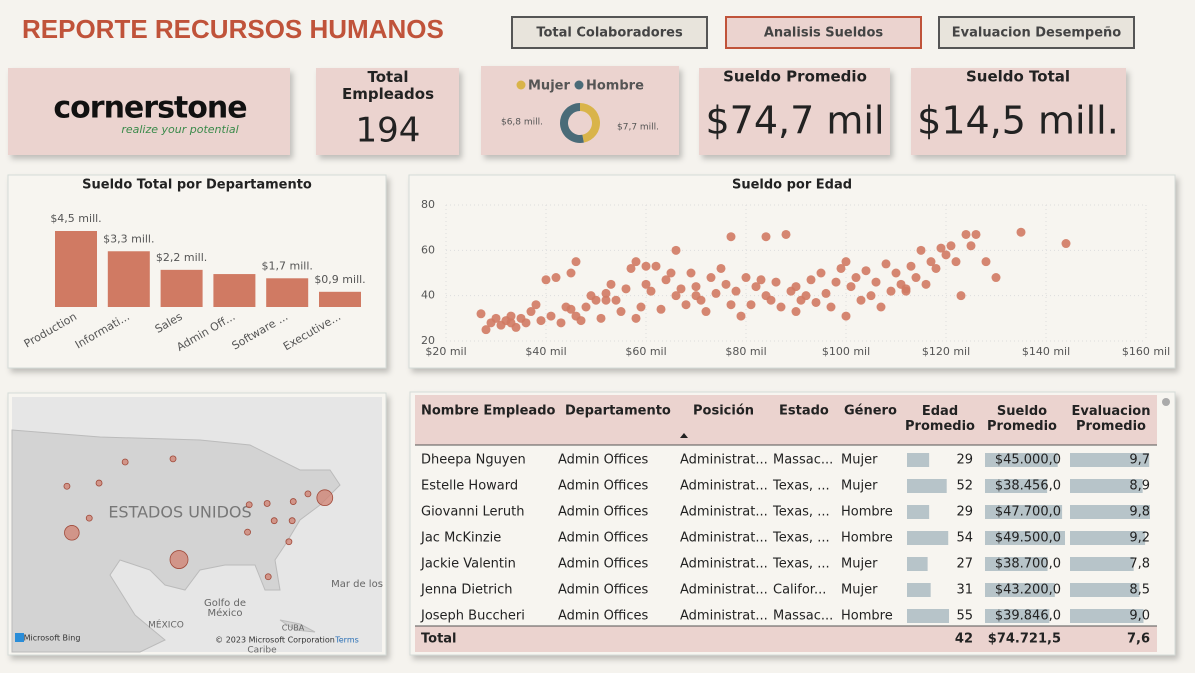 The image size is (1195, 673). What do you see at coordinates (1028, 538) in the screenshot?
I see `table-cell: $49.500,0` at bounding box center [1028, 538].